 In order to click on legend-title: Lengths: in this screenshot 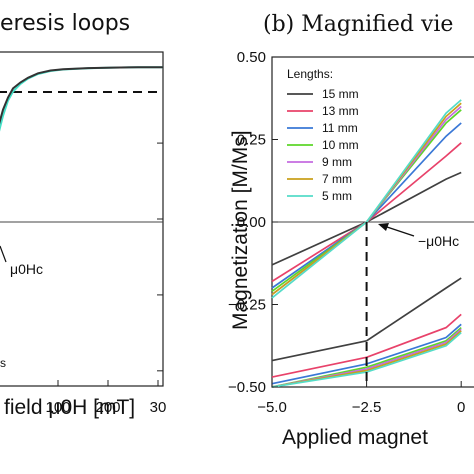, I will do `click(310, 74)`.